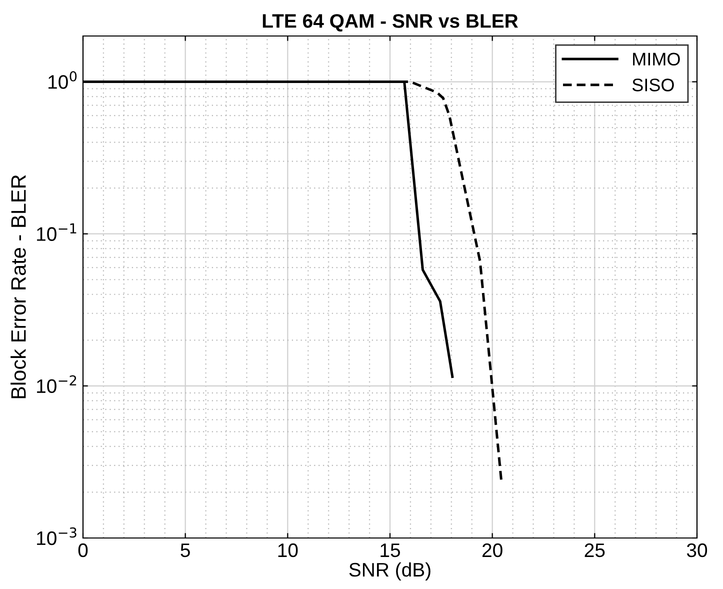 Image resolution: width=723 pixels, height=589 pixels. What do you see at coordinates (390, 23) in the screenshot?
I see `chart-title: LTE 64 QAM - SNR vs BLER` at bounding box center [390, 23].